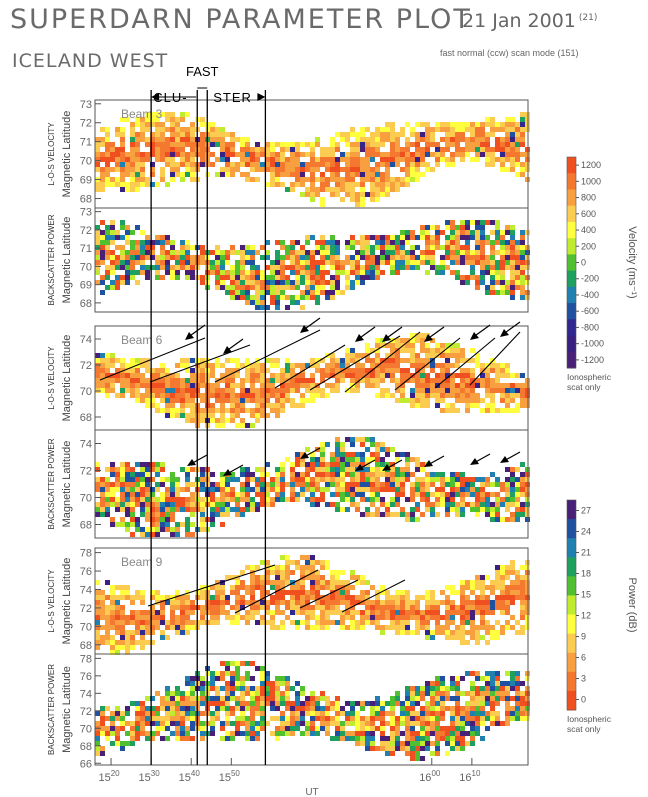 Image resolution: width=648 pixels, height=797 pixels. I want to click on colorbar-tick: 200, so click(588, 246).